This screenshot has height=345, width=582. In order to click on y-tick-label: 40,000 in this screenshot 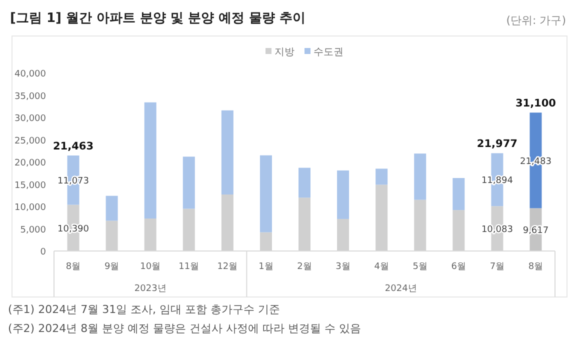, I will do `click(30, 75)`.